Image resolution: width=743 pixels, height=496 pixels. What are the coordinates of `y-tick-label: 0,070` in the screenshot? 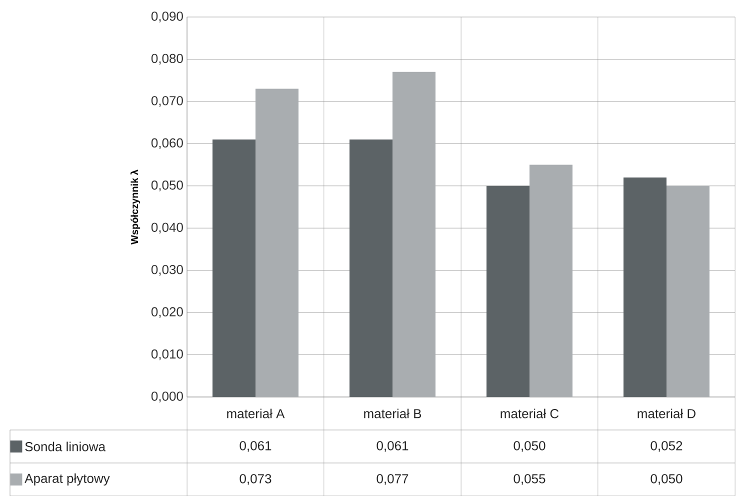 It's located at (167, 101).